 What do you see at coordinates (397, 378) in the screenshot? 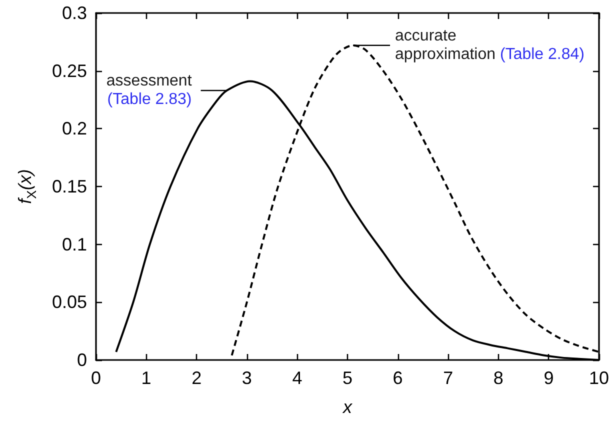
I see `x-tick-label: 6` at bounding box center [397, 378].